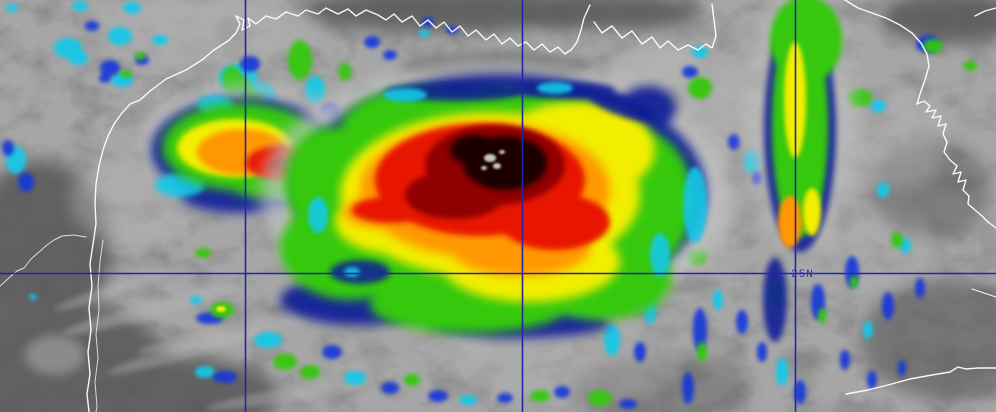 The image size is (996, 412). I want to click on coastline-mississippi-sound, so click(655, 27).